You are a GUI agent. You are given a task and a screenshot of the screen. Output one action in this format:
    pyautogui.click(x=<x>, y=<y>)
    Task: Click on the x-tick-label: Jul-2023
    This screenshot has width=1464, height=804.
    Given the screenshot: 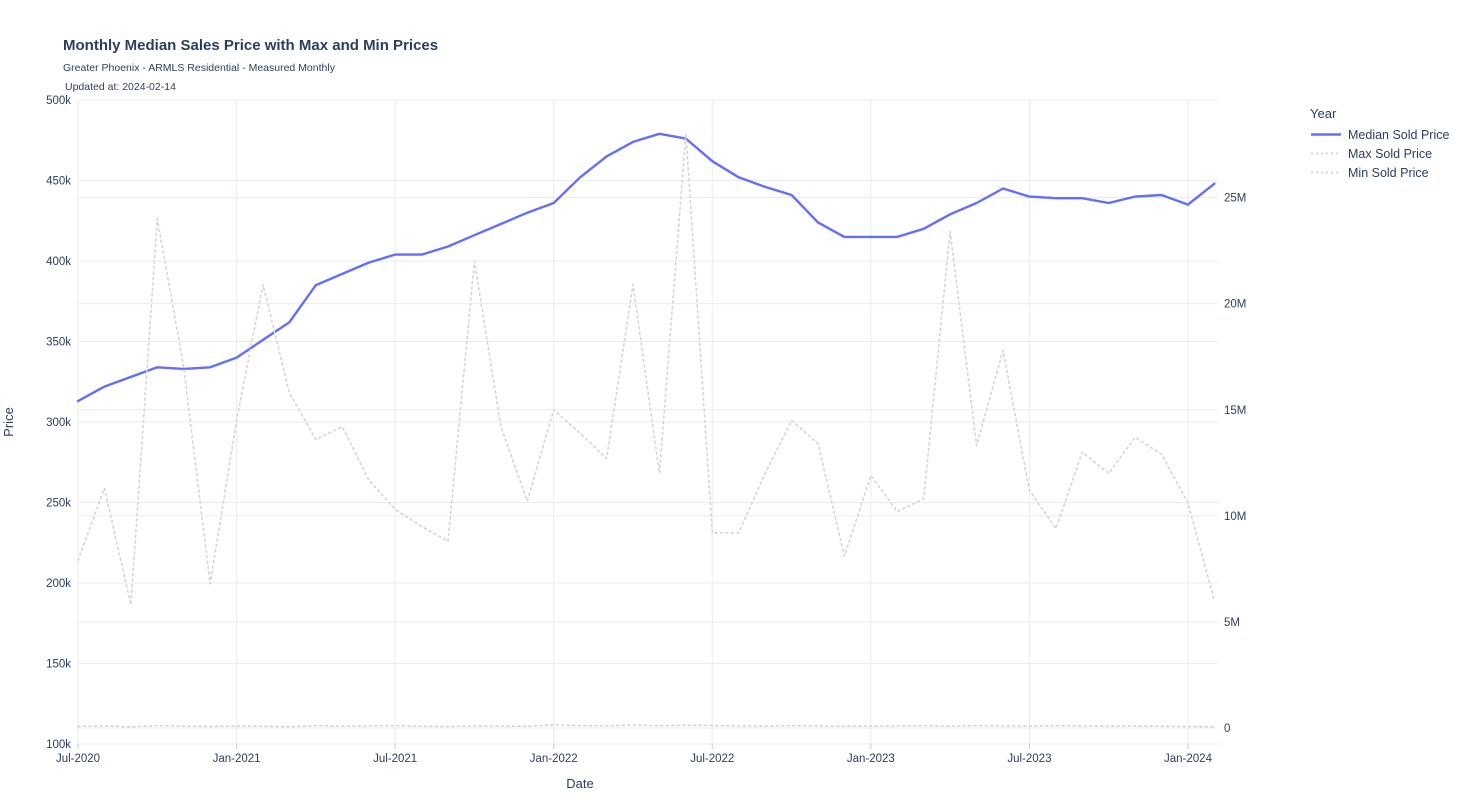 What is the action you would take?
    pyautogui.click(x=1029, y=759)
    